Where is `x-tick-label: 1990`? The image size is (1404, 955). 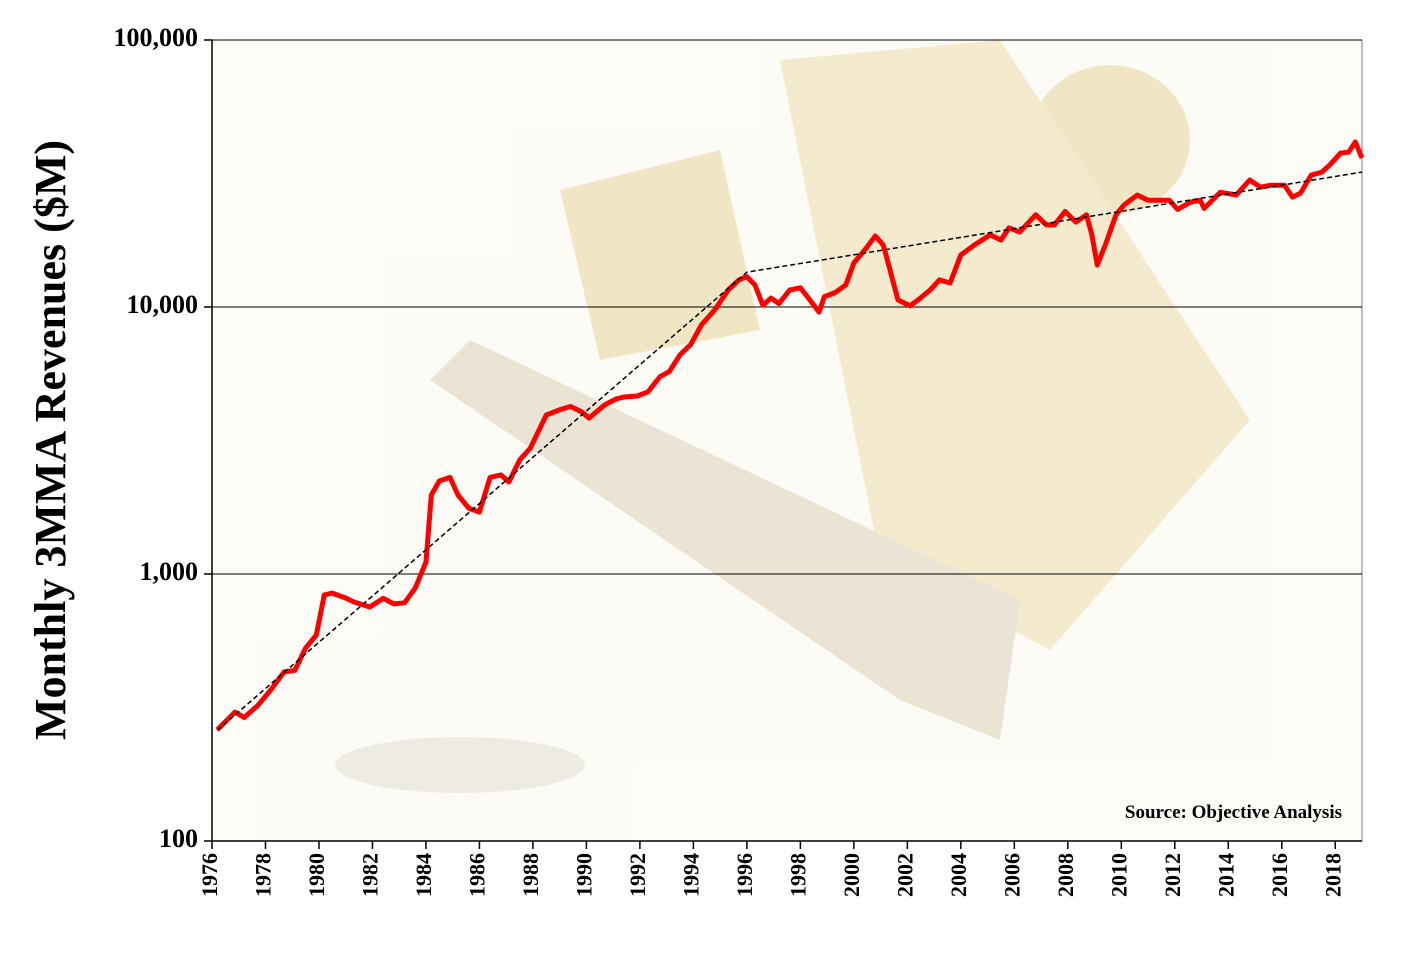
x-tick-label: 1990 is located at coordinates (583, 875).